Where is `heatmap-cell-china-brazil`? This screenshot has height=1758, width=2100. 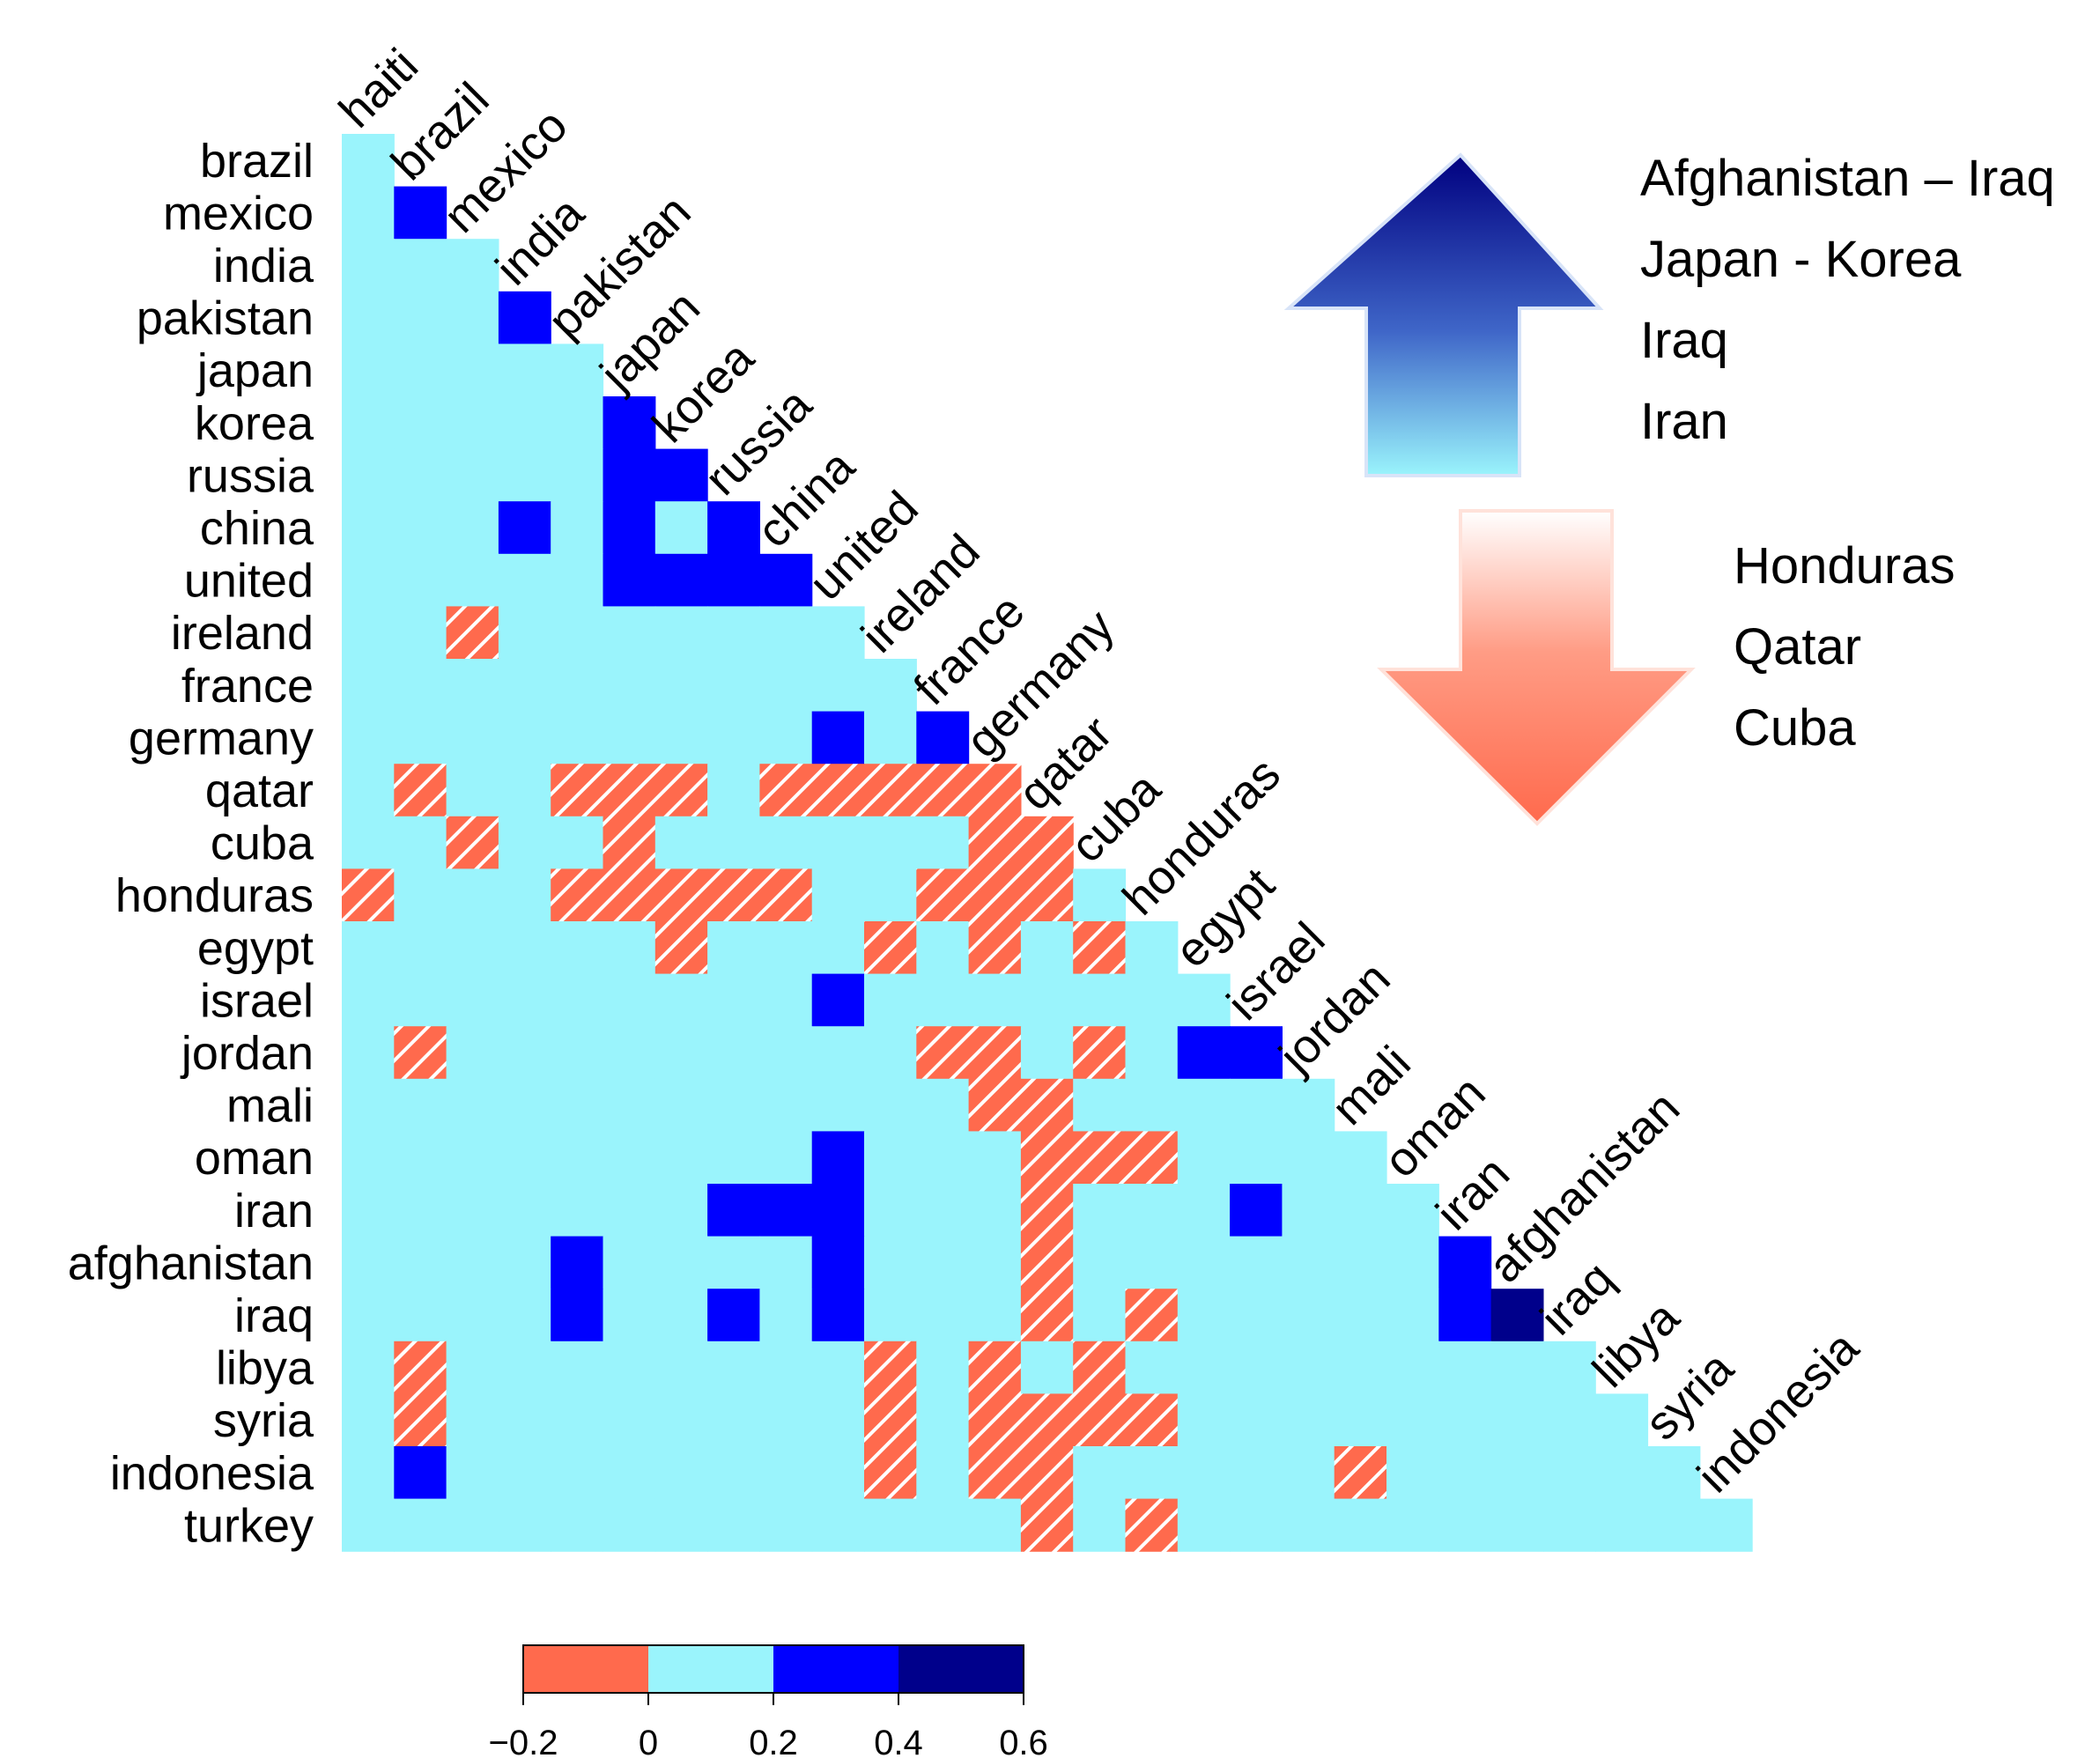
heatmap-cell-china-brazil is located at coordinates (420, 528).